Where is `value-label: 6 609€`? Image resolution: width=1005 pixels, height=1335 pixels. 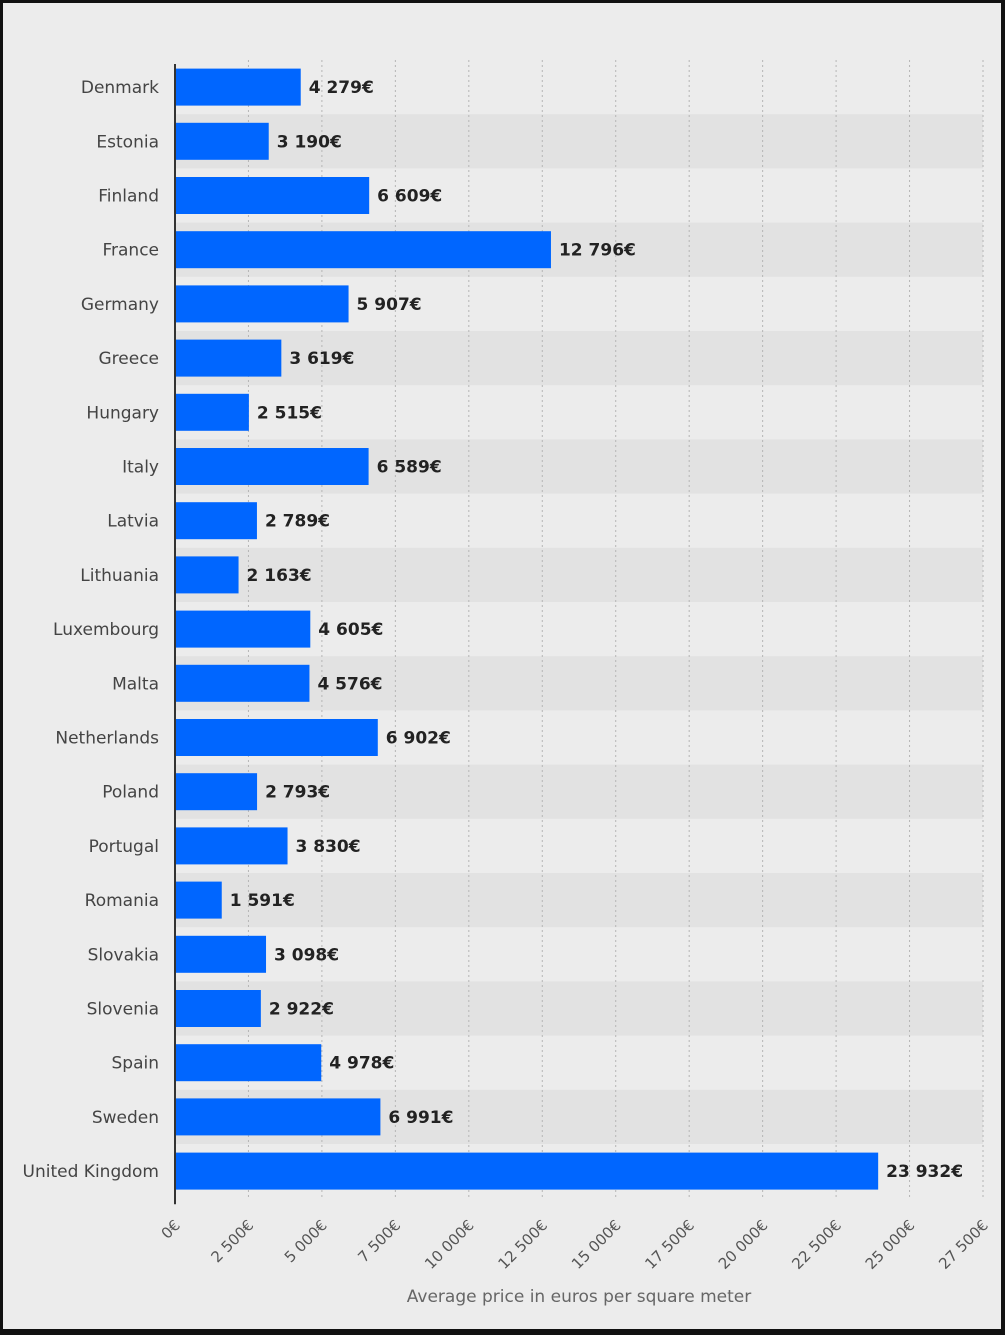 value-label: 6 609€ is located at coordinates (409, 197).